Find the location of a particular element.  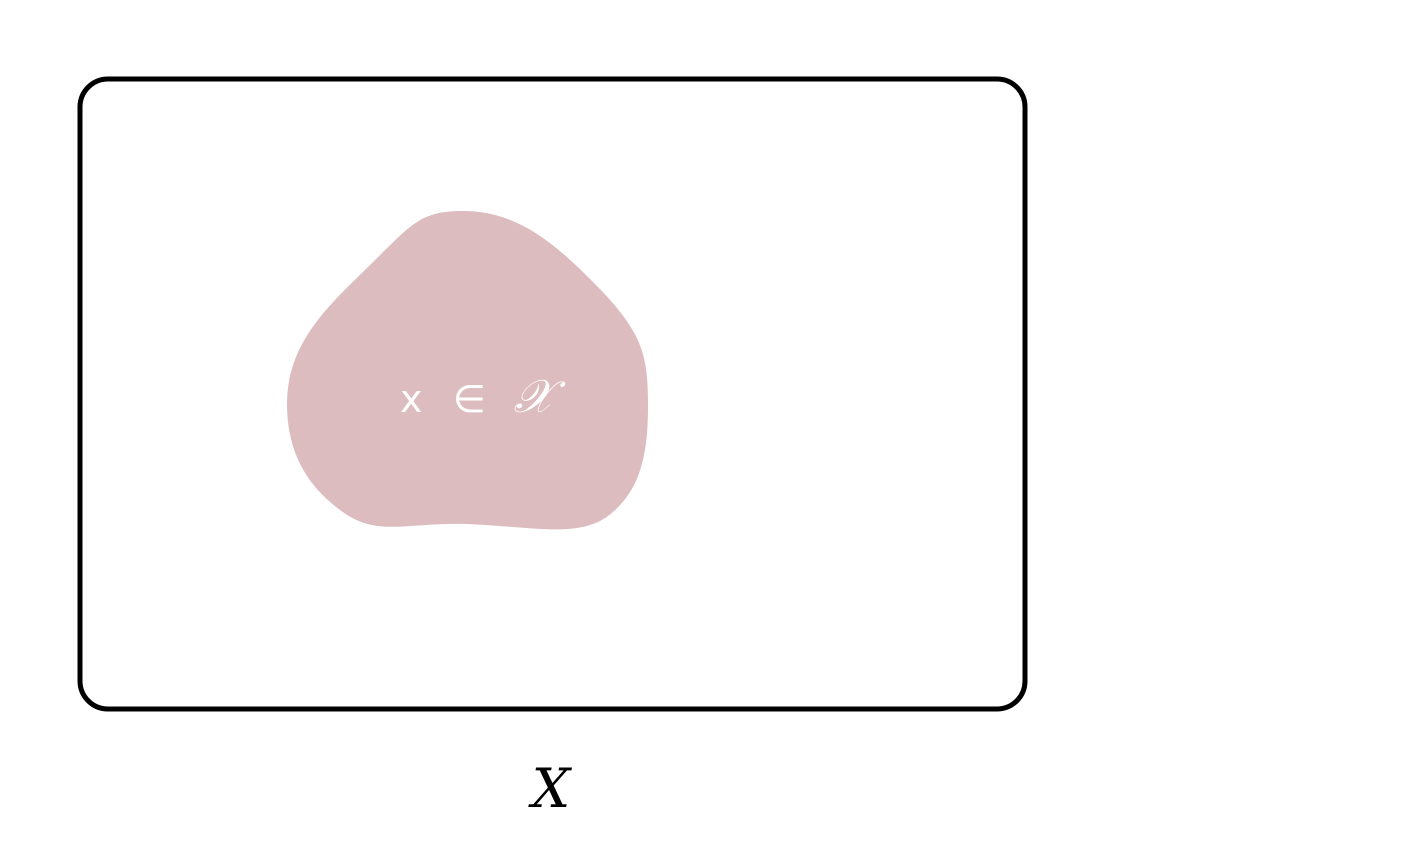

membership-symbol: ∈ is located at coordinates (469, 399).